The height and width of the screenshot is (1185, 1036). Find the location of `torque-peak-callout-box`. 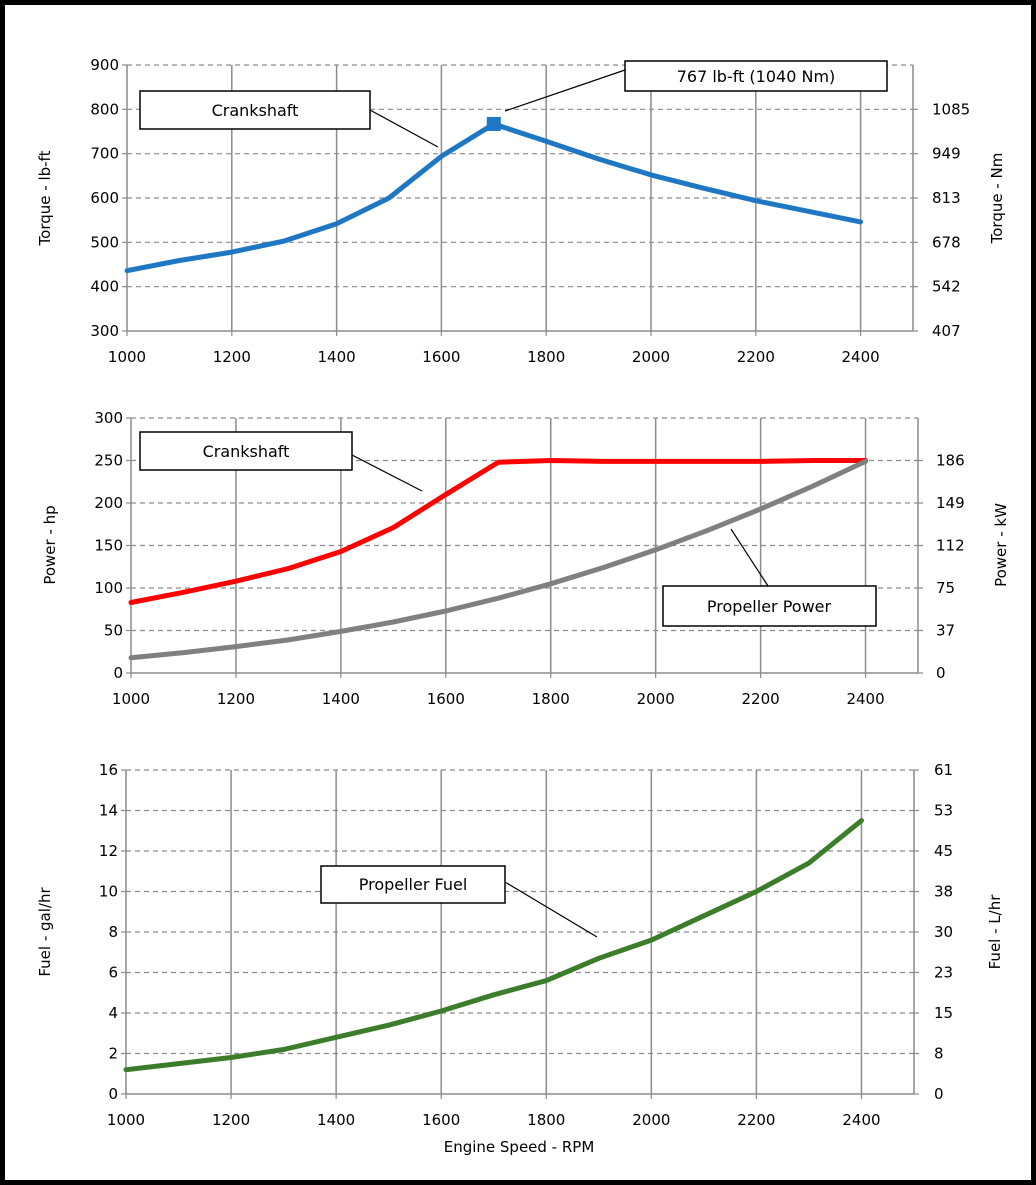

torque-peak-callout-box is located at coordinates (756, 76).